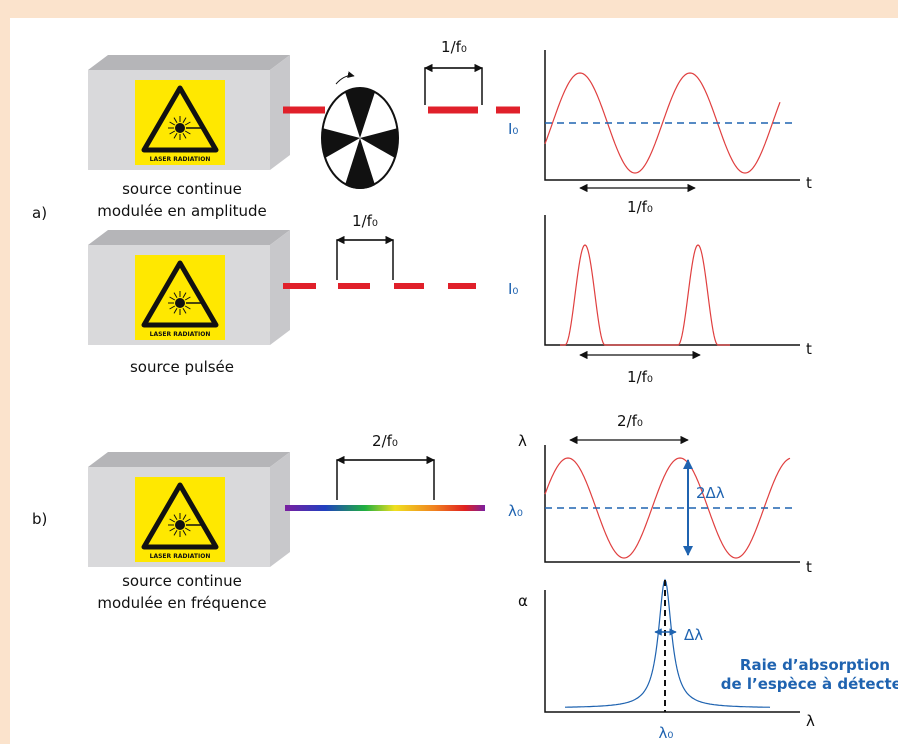 The height and width of the screenshot is (744, 898). What do you see at coordinates (523, 601) in the screenshot?
I see `axis-label: α` at bounding box center [523, 601].